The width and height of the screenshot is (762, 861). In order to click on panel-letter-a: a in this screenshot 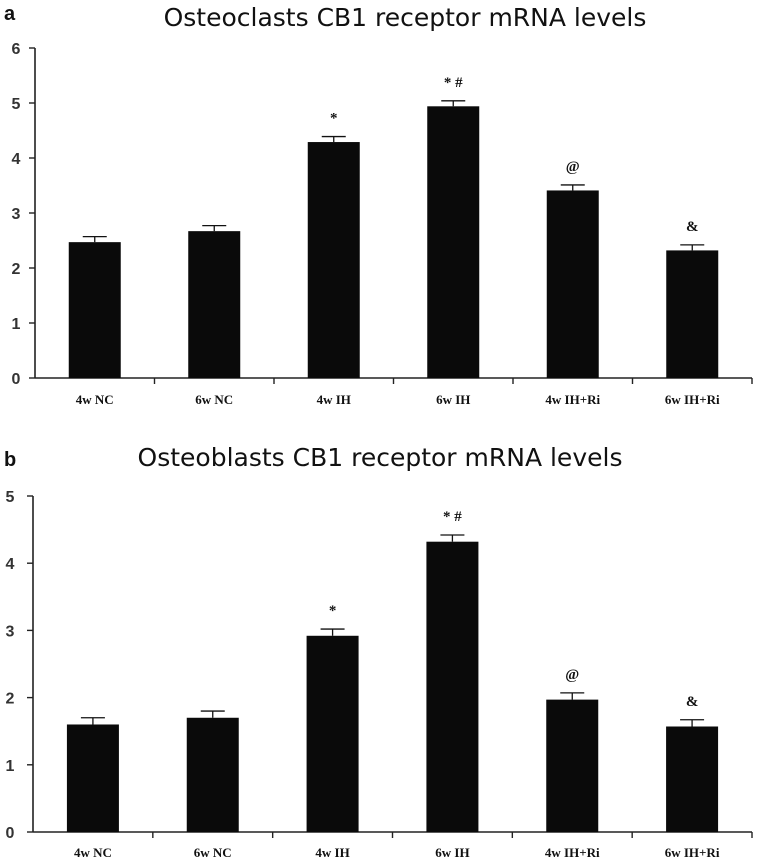, I will do `click(10, 14)`.